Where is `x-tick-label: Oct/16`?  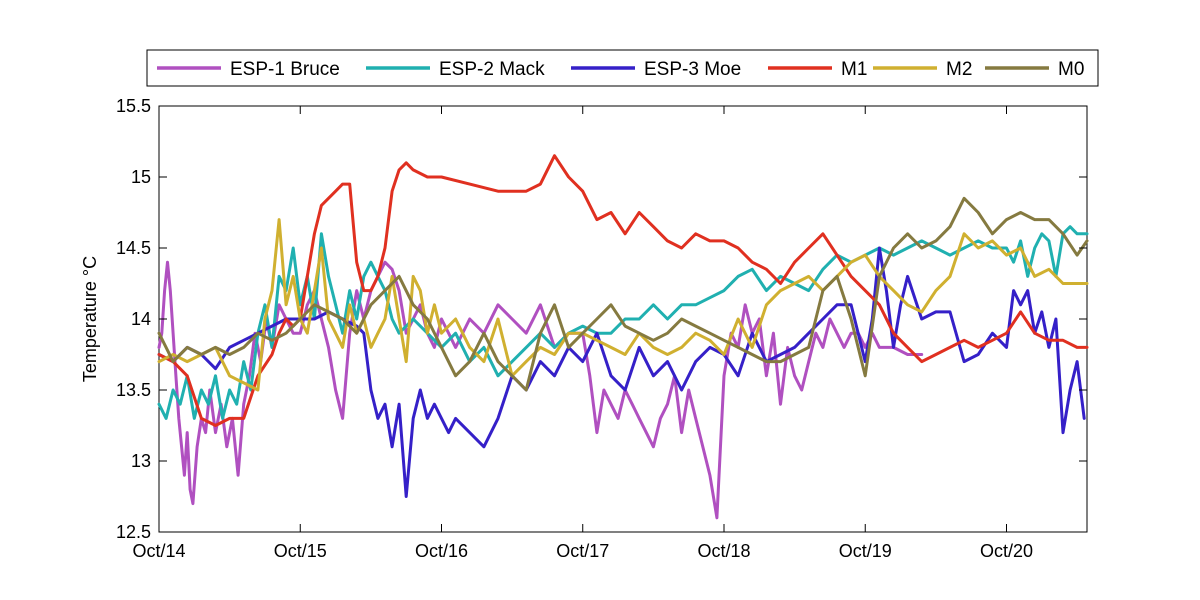
x-tick-label: Oct/16 is located at coordinates (441, 551).